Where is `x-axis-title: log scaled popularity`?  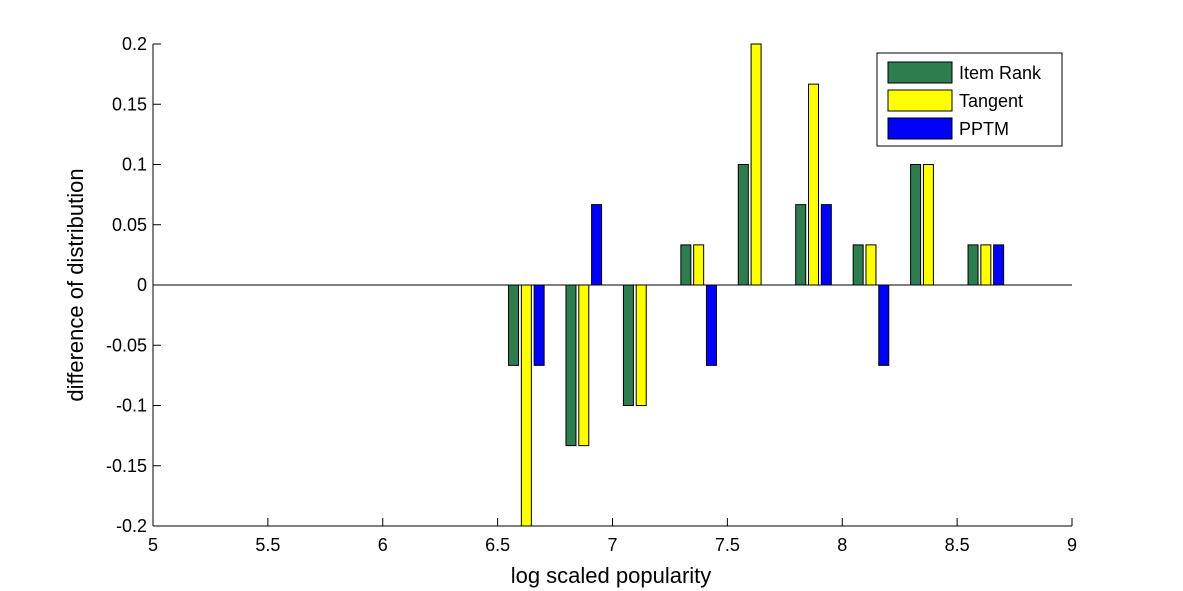 x-axis-title: log scaled popularity is located at coordinates (611, 575).